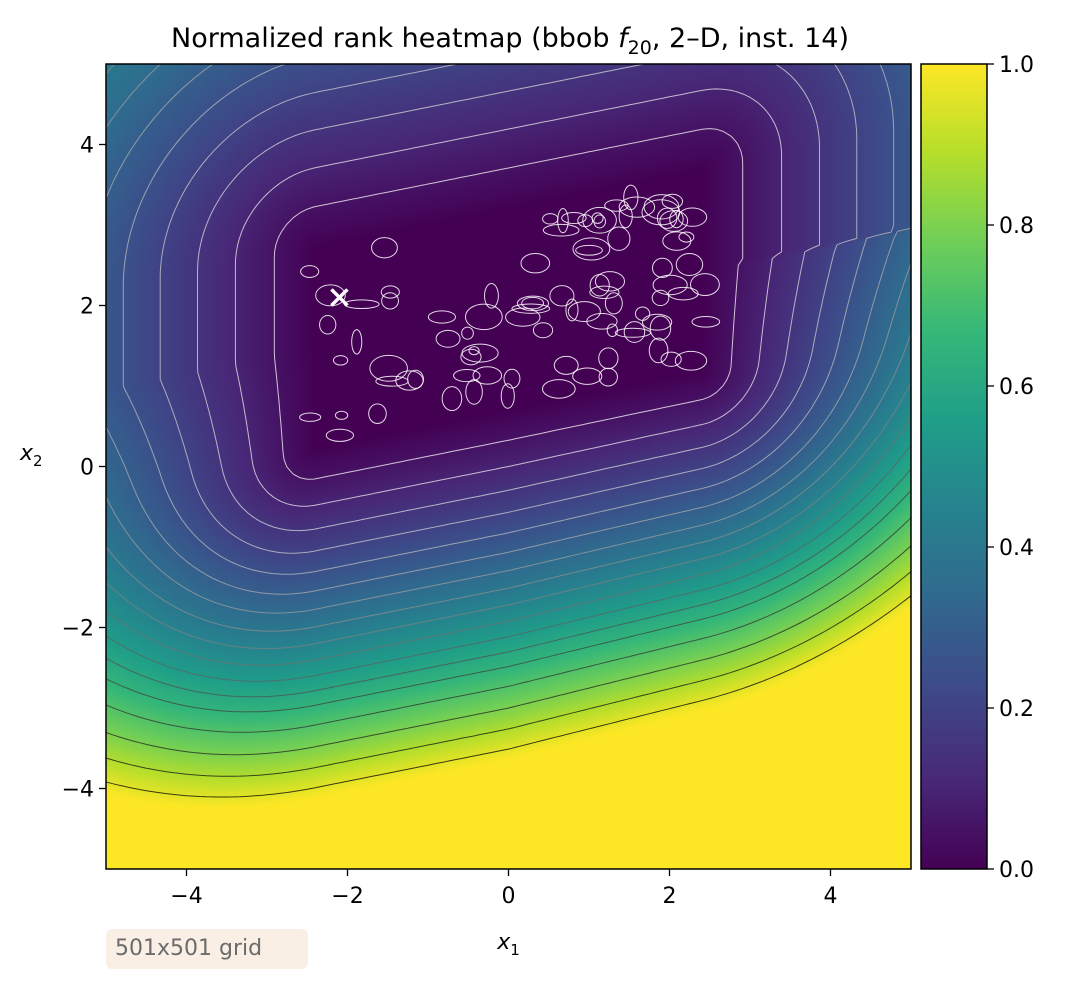  I want to click on colorbar-tick-label: 0.4, so click(1016, 548).